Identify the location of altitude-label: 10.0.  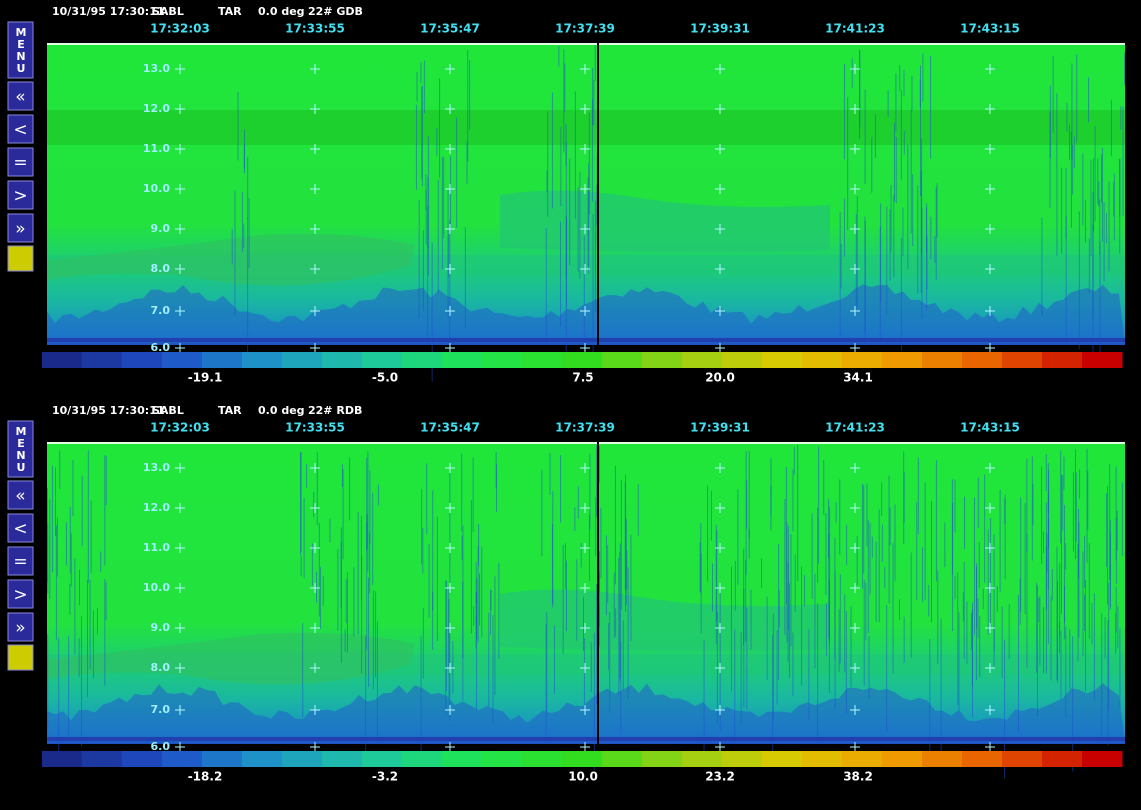
(156, 587).